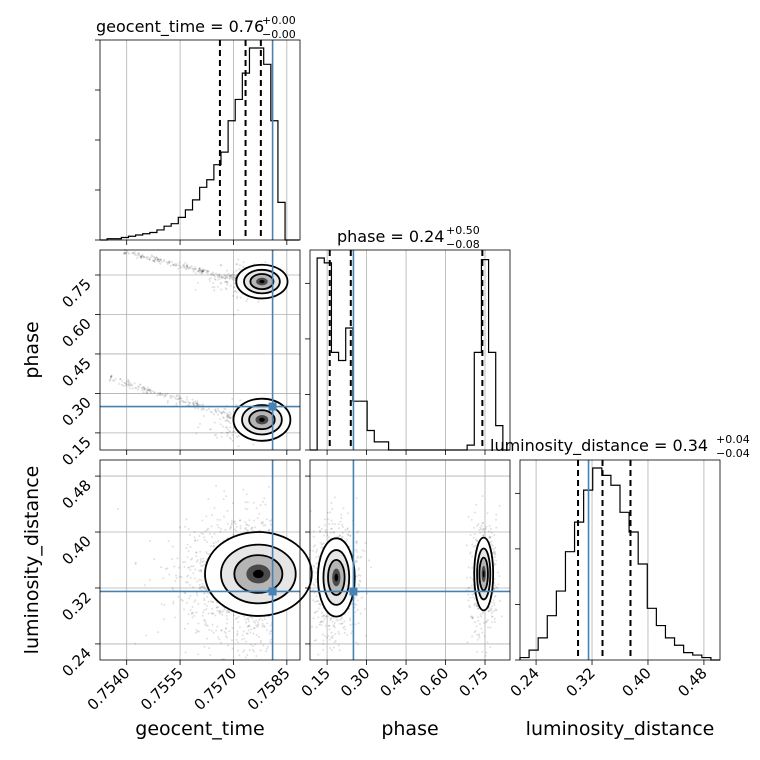  I want to click on xtick-label-phase-0: 0.15, so click(316, 682).